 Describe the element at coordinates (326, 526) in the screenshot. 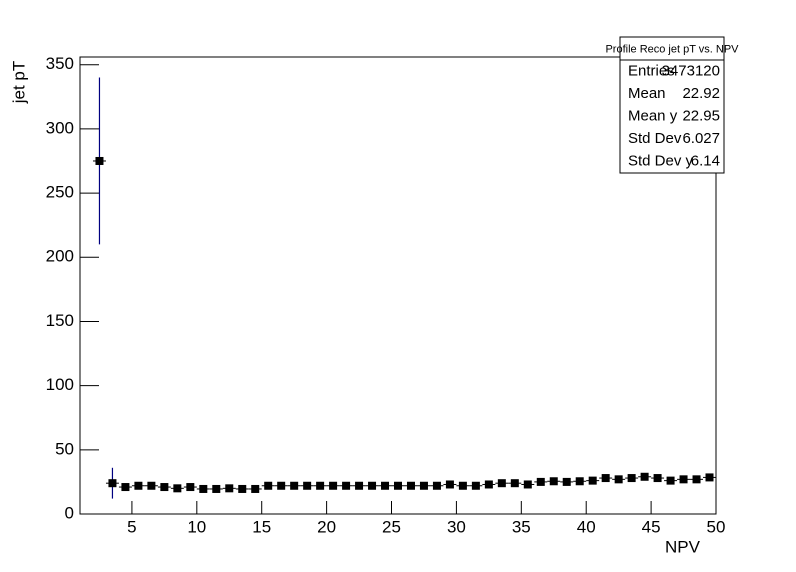

I see `x-tick-label: 20` at that location.